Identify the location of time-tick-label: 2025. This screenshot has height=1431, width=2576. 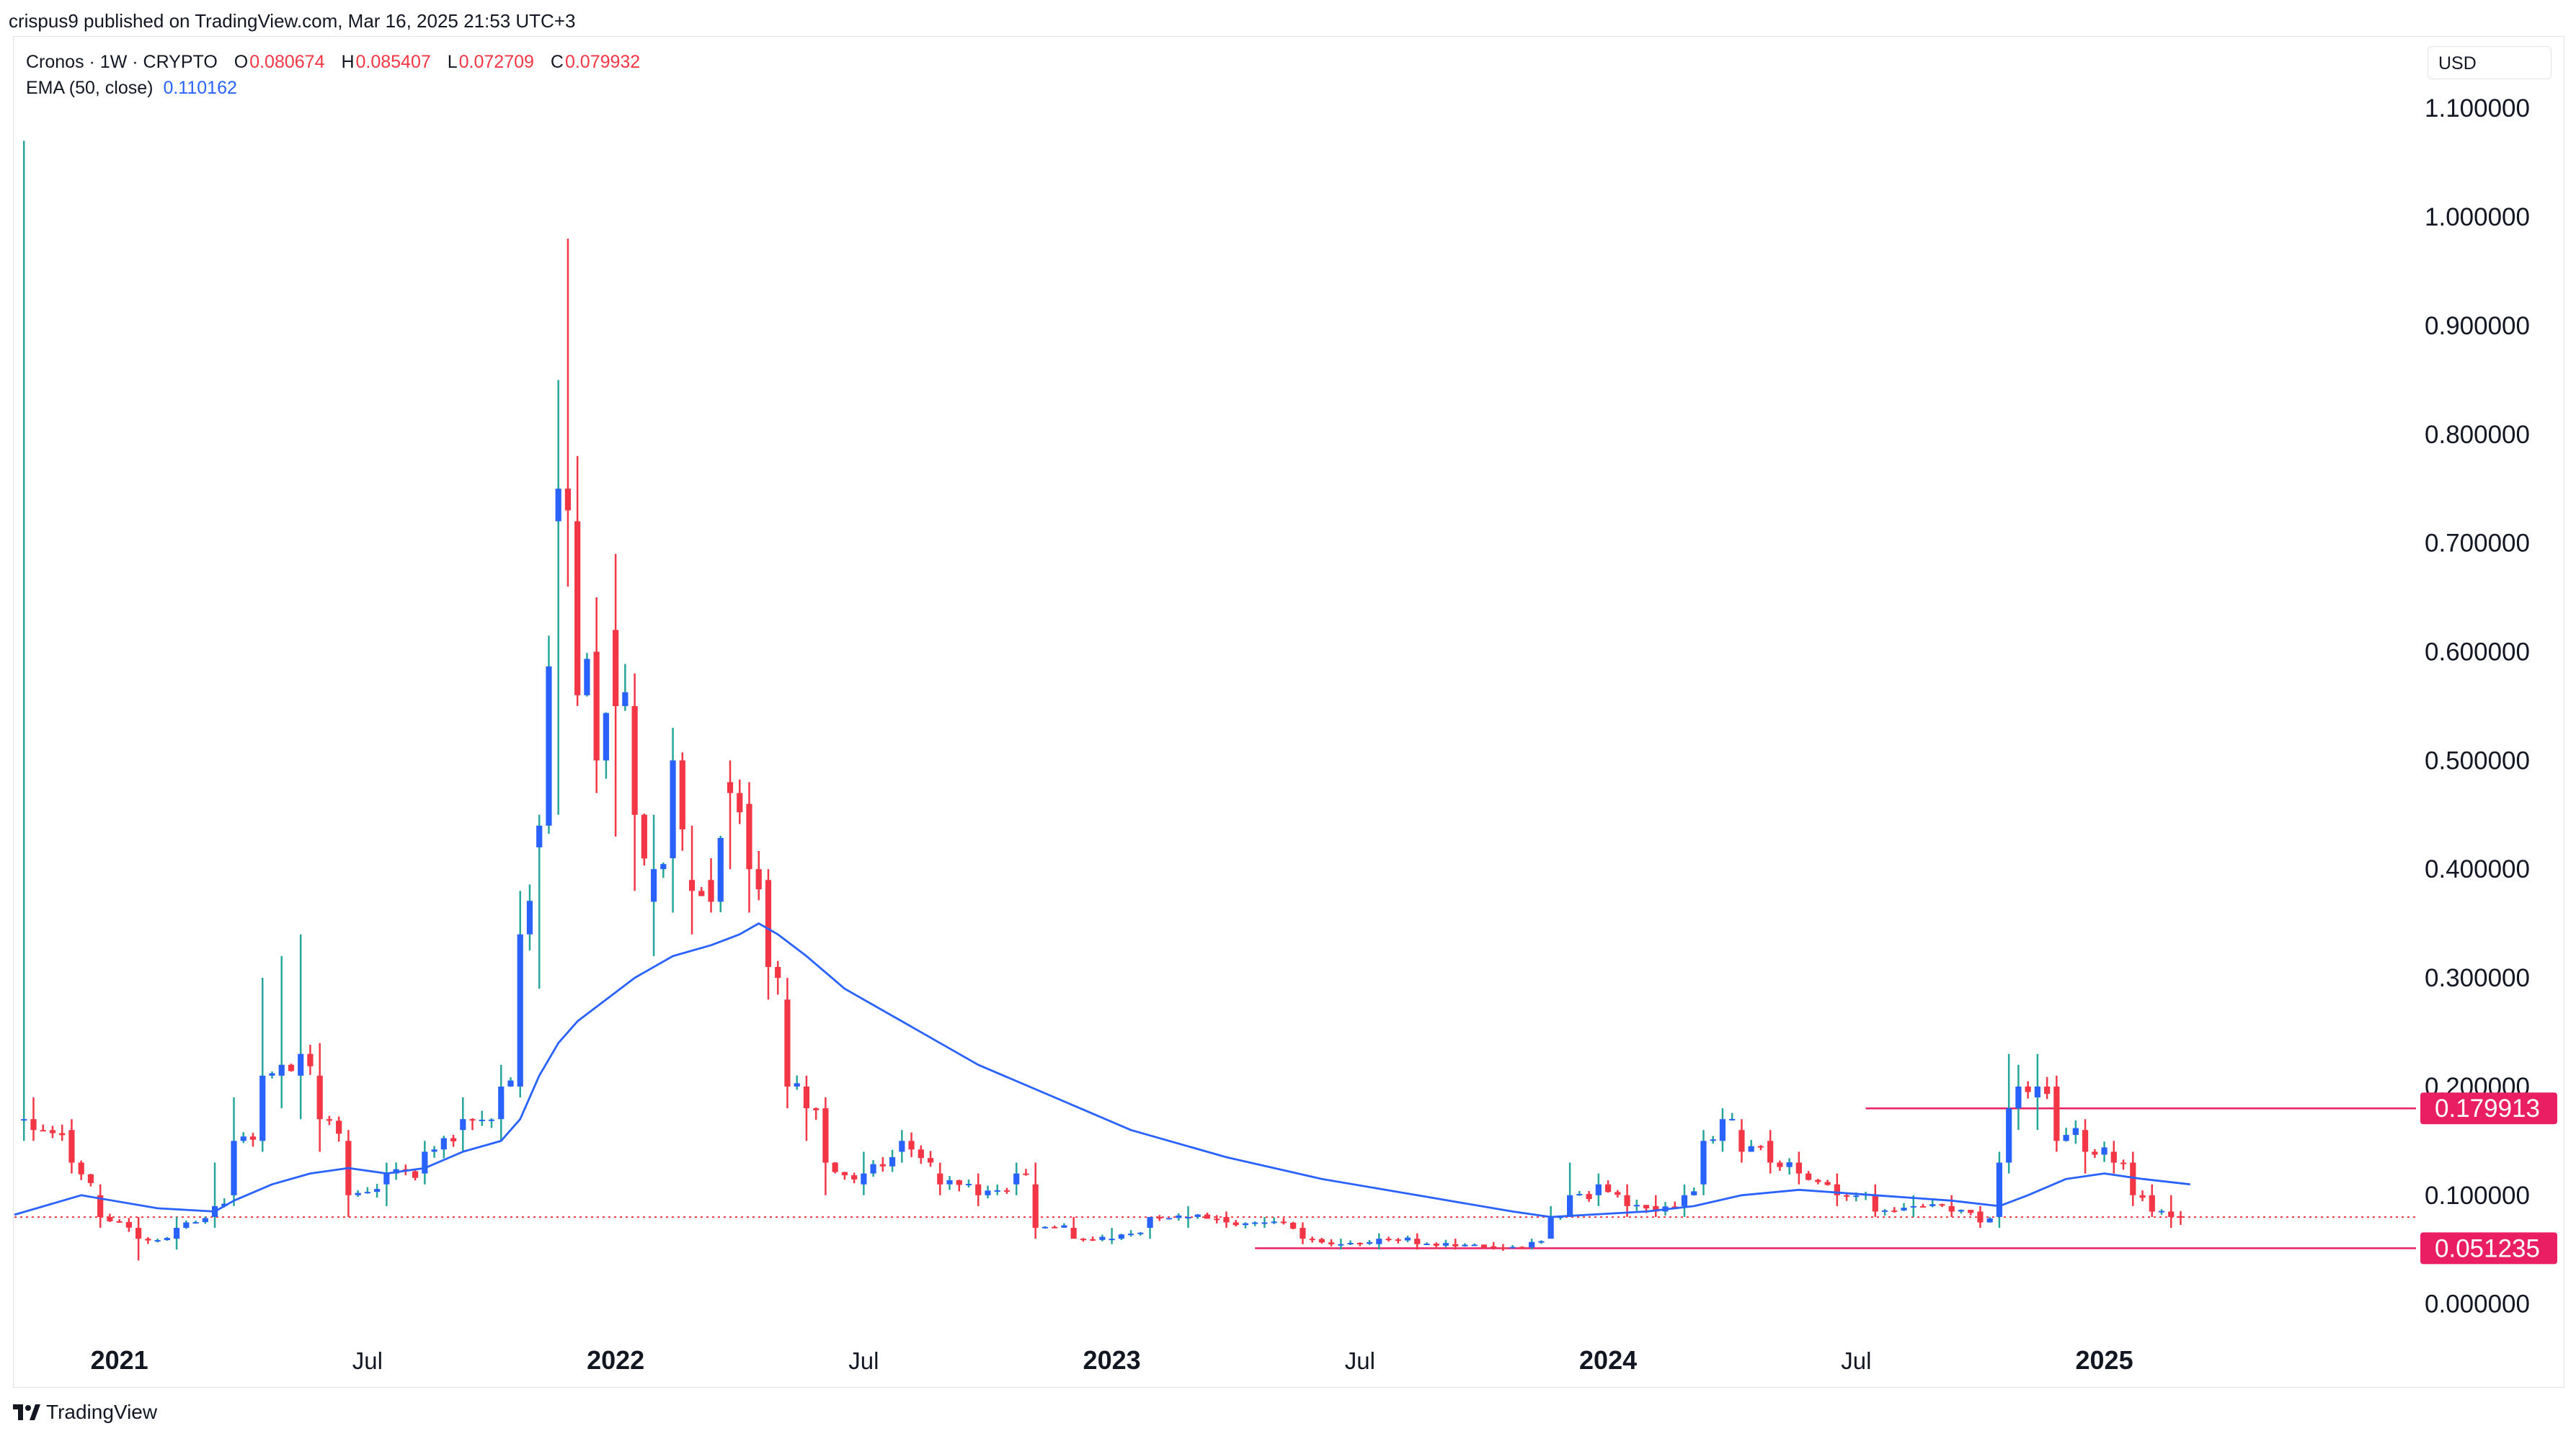
(2104, 1360).